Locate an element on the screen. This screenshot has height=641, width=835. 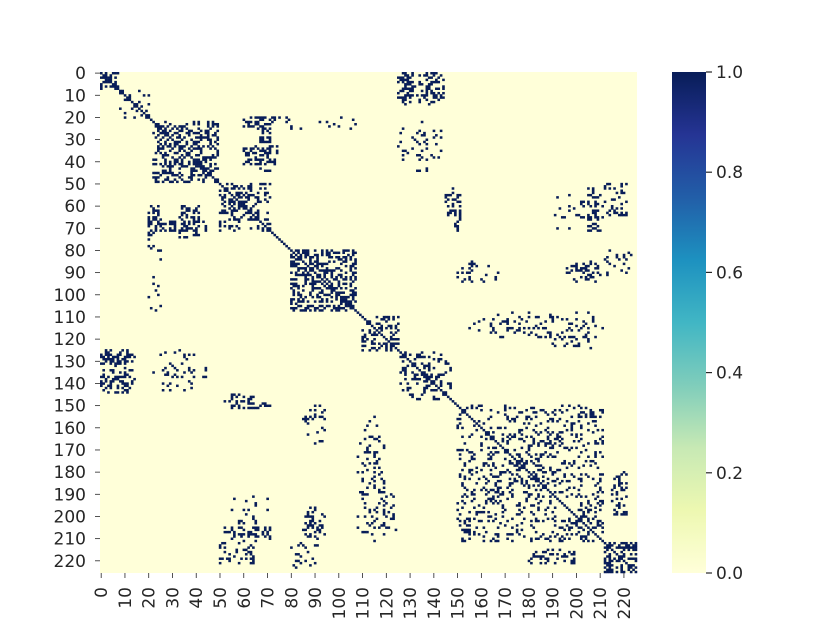
y-tick-label: 130 is located at coordinates (70, 362).